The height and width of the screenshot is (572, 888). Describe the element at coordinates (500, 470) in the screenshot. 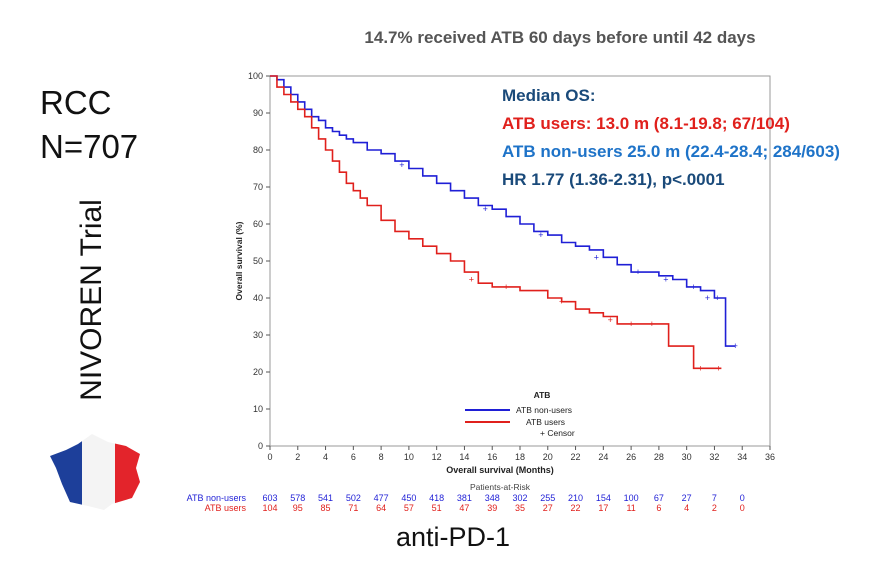

I see `x-axis-label: Overall survival (Months)` at that location.